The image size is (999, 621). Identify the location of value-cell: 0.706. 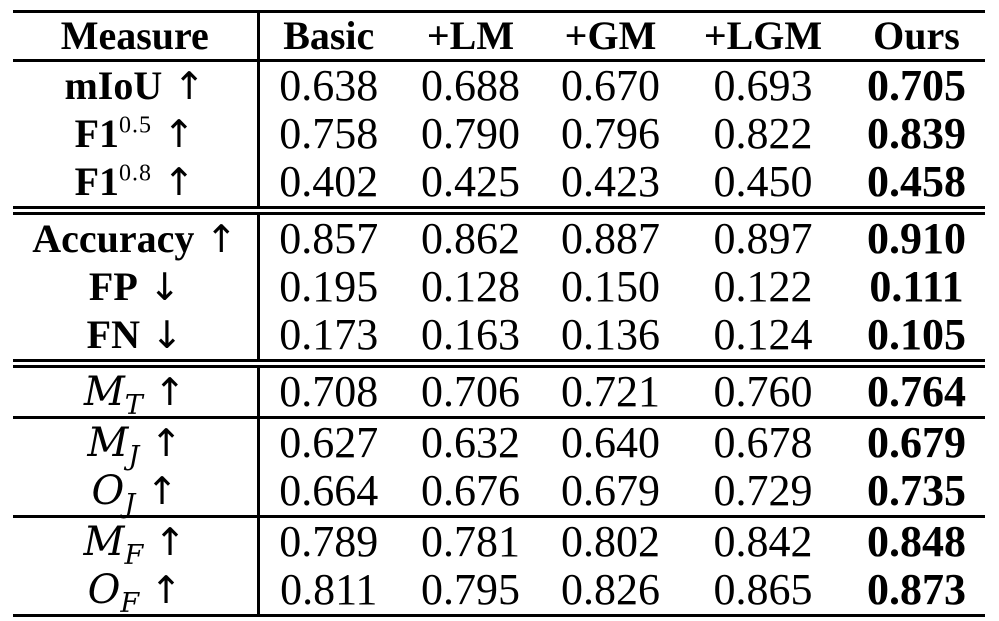
(470, 391).